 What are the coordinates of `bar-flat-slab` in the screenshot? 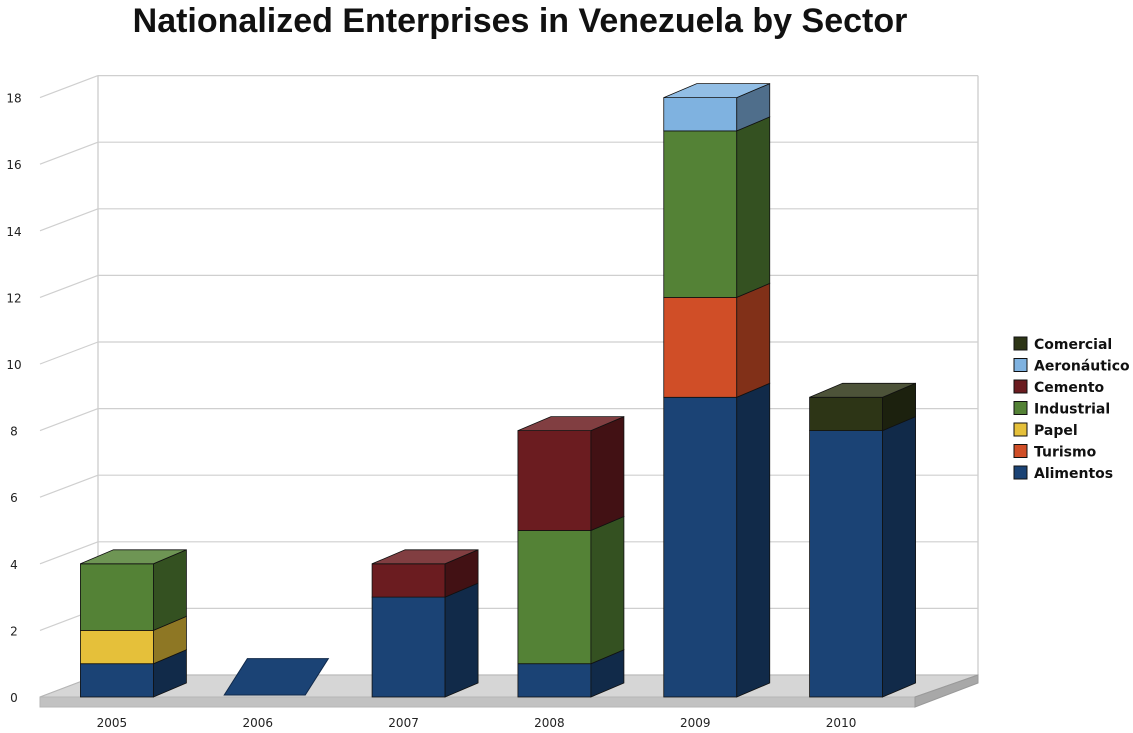 It's located at (276, 677).